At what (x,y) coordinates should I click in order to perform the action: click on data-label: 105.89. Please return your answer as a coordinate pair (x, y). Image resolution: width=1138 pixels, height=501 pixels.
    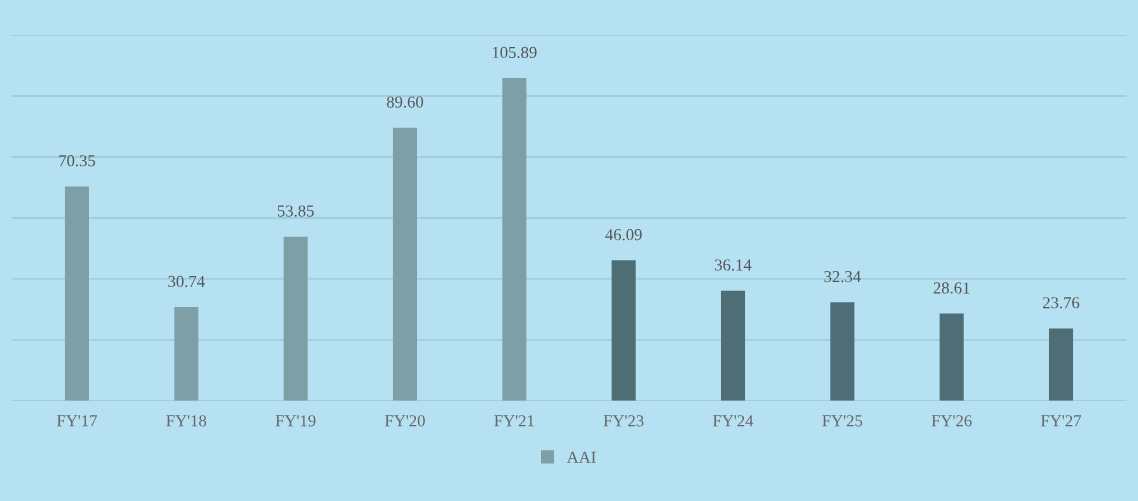
    Looking at the image, I should click on (514, 52).